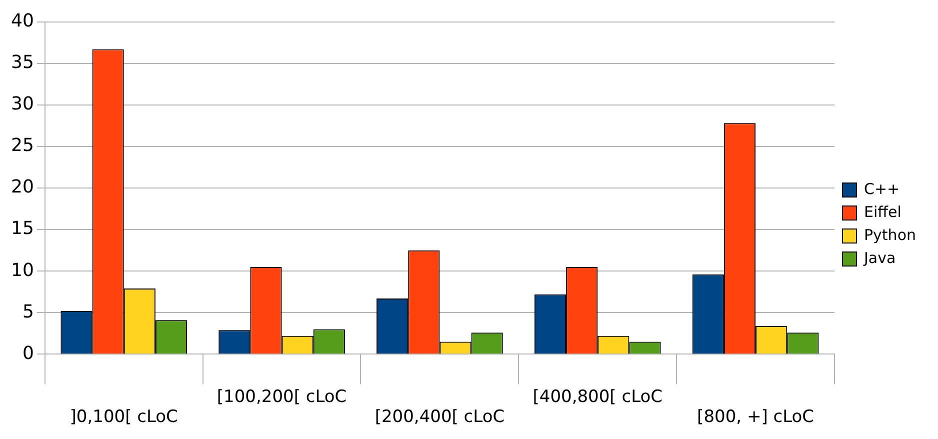  Describe the element at coordinates (879, 257) in the screenshot. I see `legend-label: Java` at that location.